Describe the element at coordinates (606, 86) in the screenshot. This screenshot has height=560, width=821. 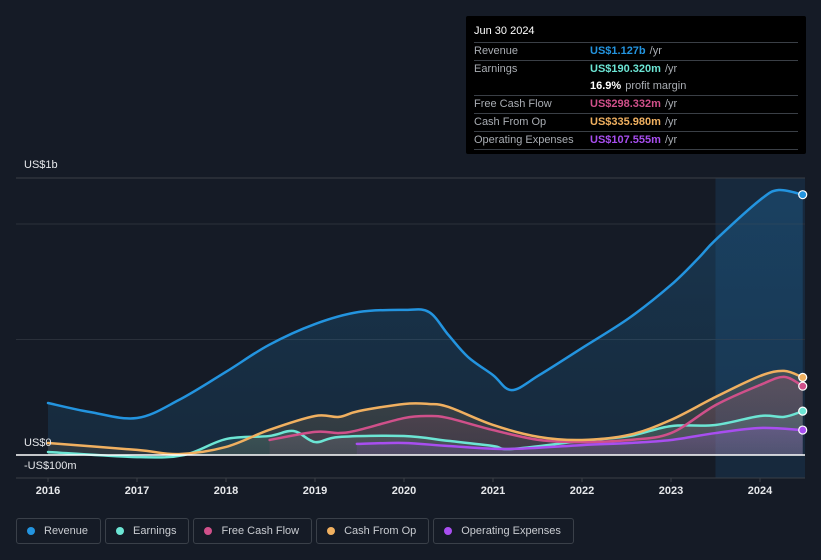
I see `profit-margin-value: 16.9%` at that location.